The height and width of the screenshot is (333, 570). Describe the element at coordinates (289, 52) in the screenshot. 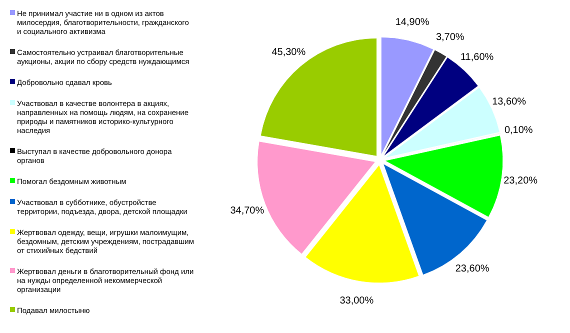

I see `data-label: 45,30%` at that location.